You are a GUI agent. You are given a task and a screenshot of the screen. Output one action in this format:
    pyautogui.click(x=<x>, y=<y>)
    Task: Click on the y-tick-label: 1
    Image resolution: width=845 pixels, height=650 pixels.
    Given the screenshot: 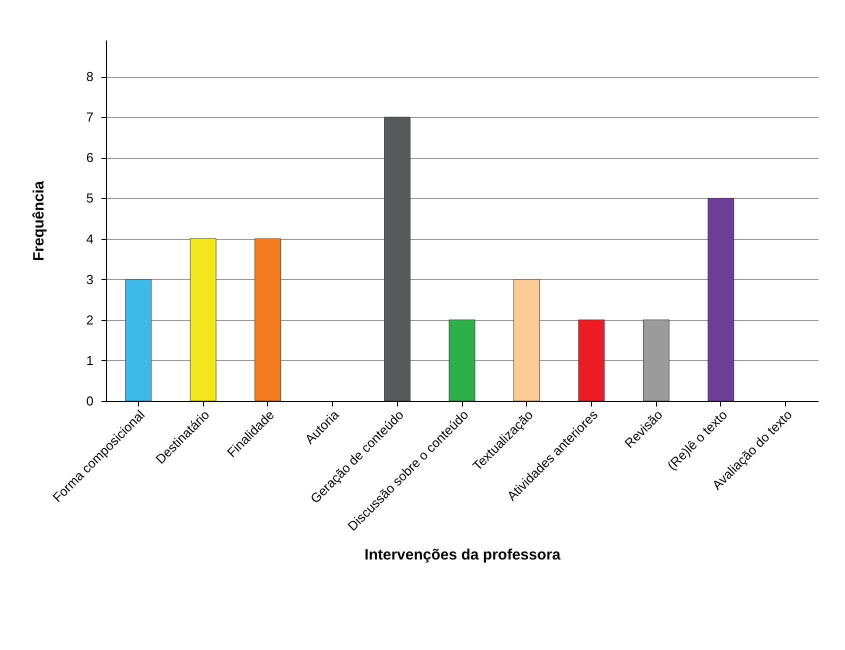 What is the action you would take?
    pyautogui.click(x=90, y=360)
    